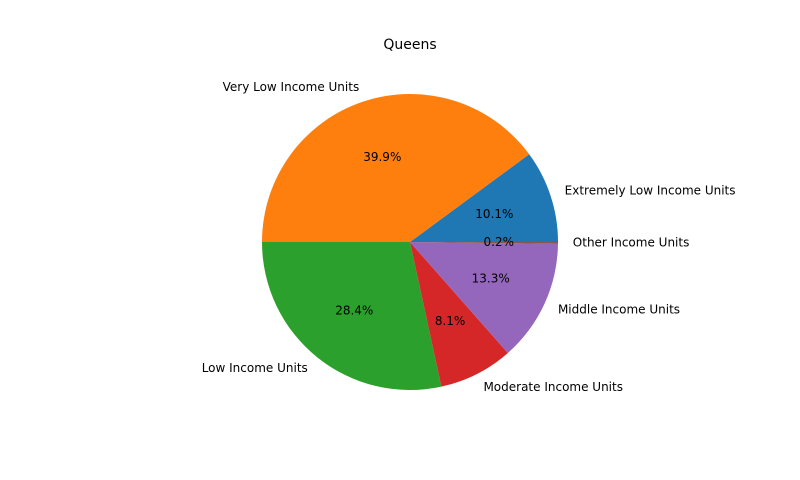 Image resolution: width=800 pixels, height=480 pixels. I want to click on slice-label-4: Middle Income Units, so click(619, 309).